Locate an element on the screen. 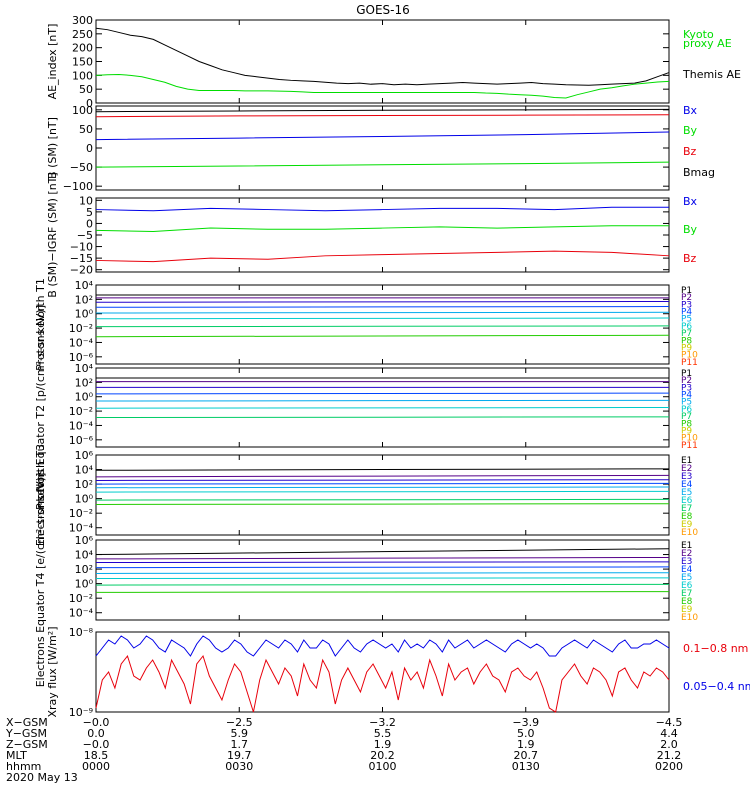 The image size is (750, 800). legend-entry: E1 is located at coordinates (686, 461).